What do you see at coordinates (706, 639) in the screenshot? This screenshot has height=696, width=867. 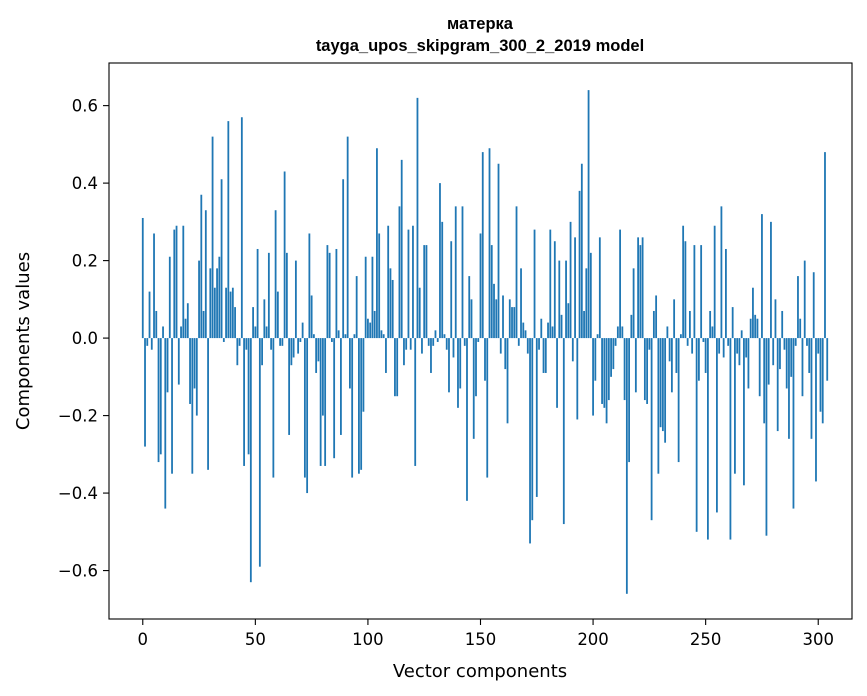 I see `x-tick-label: 250` at bounding box center [706, 639].